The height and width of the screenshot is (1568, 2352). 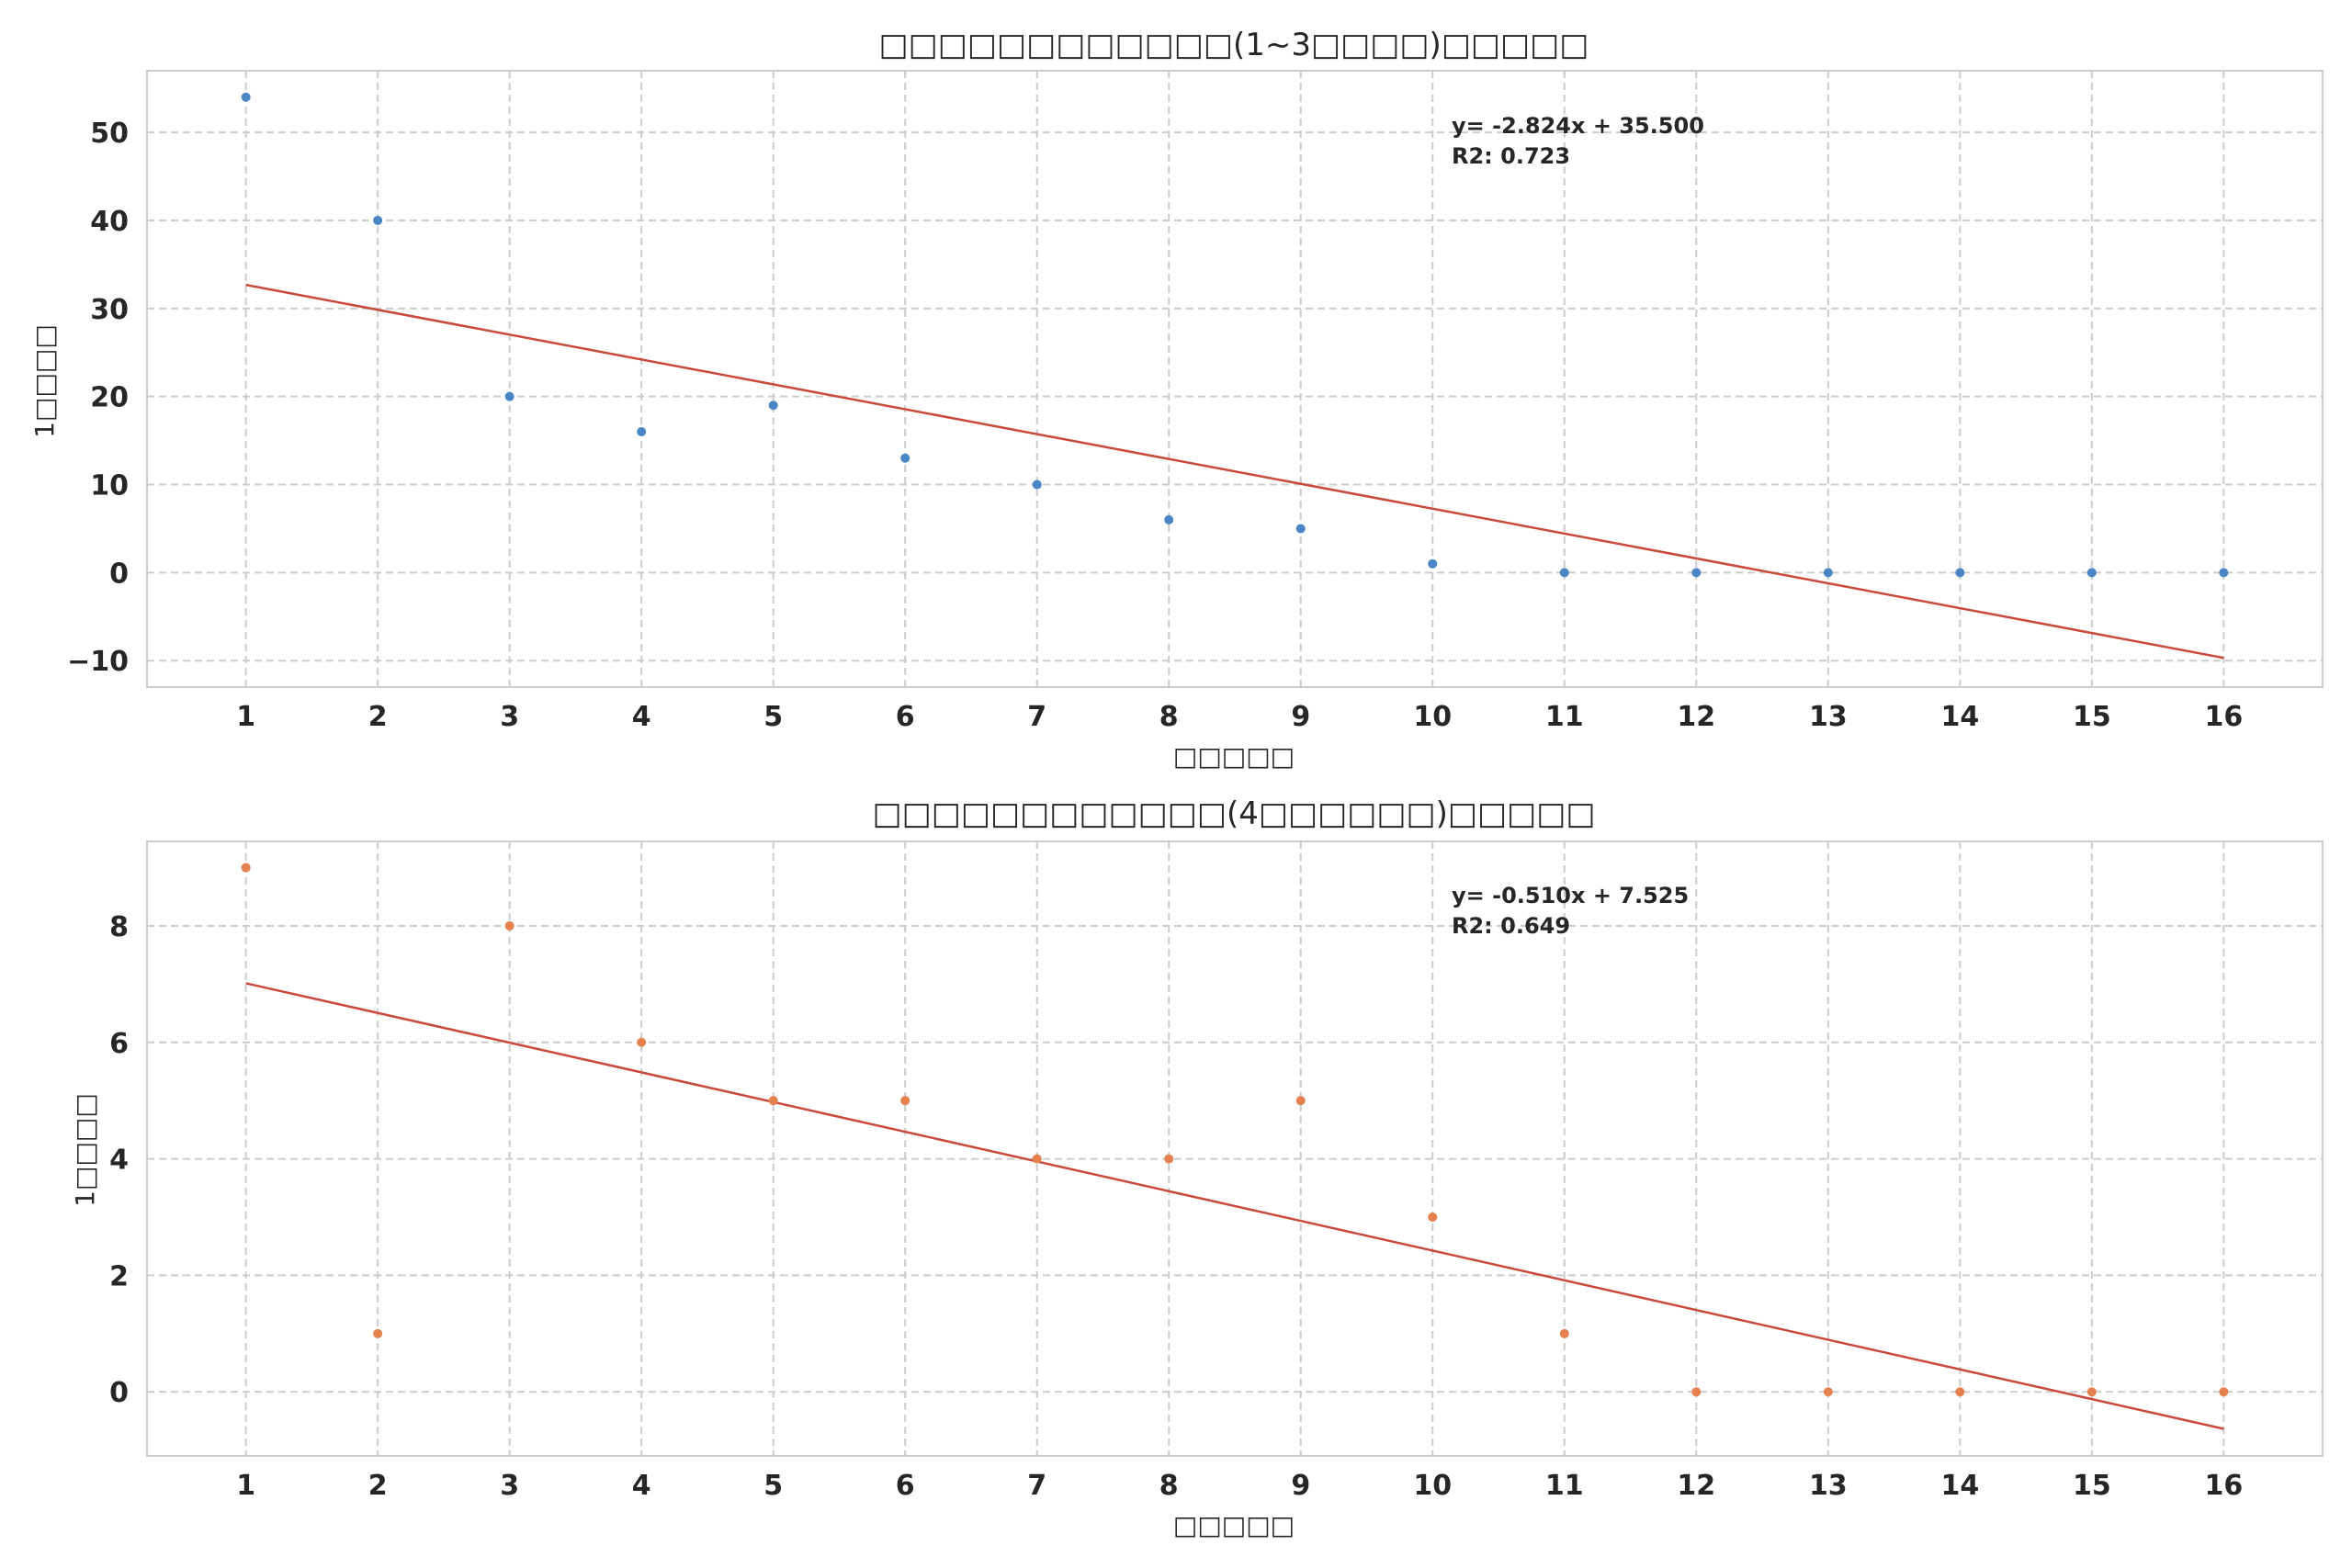 I want to click on chart-bottom-xtick-label: 7, so click(x=1037, y=1486).